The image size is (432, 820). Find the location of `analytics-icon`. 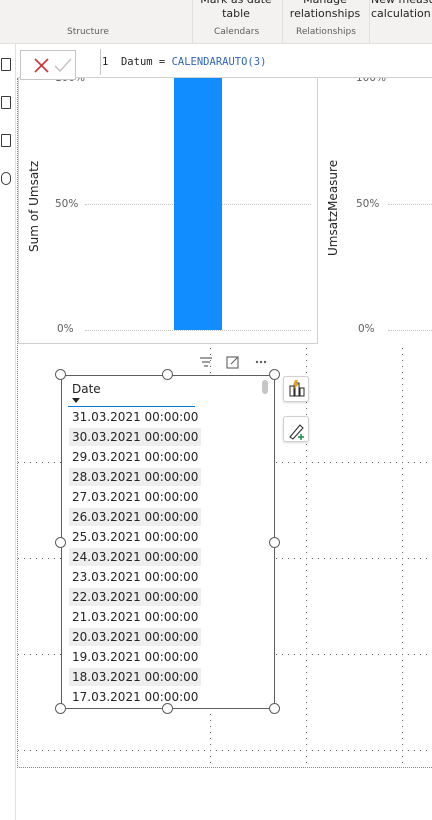

analytics-icon is located at coordinates (296, 432).